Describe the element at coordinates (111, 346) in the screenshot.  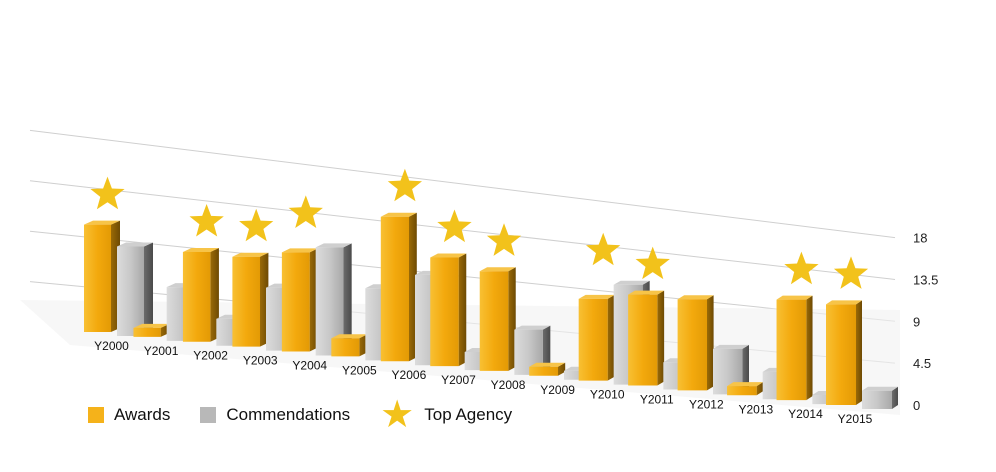
I see `x-tick-label: Y2000` at that location.